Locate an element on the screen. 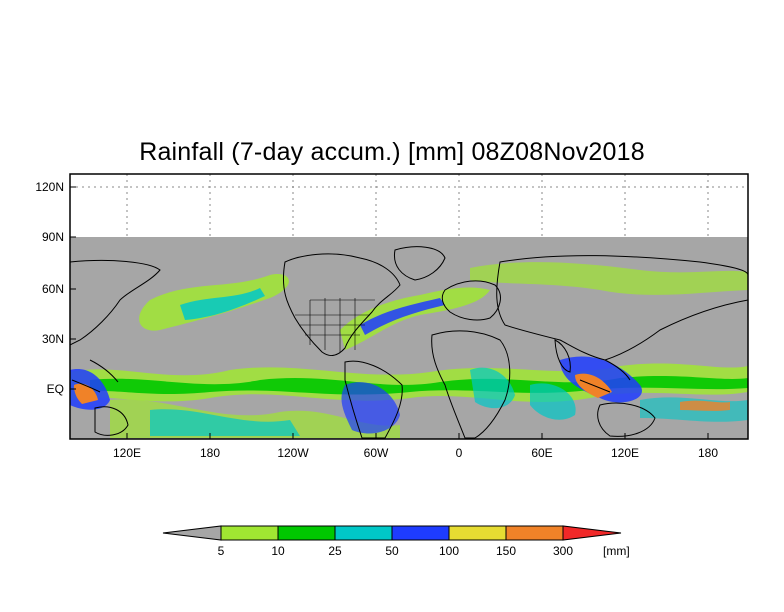  coast-maritime-se-asia is located at coordinates (605, 376).